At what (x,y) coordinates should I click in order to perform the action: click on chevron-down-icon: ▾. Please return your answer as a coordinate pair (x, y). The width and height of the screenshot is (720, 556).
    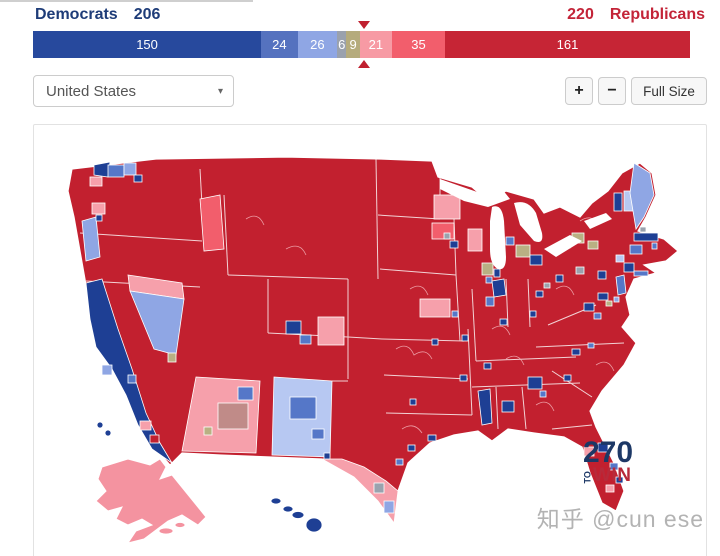
    Looking at the image, I should click on (220, 91).